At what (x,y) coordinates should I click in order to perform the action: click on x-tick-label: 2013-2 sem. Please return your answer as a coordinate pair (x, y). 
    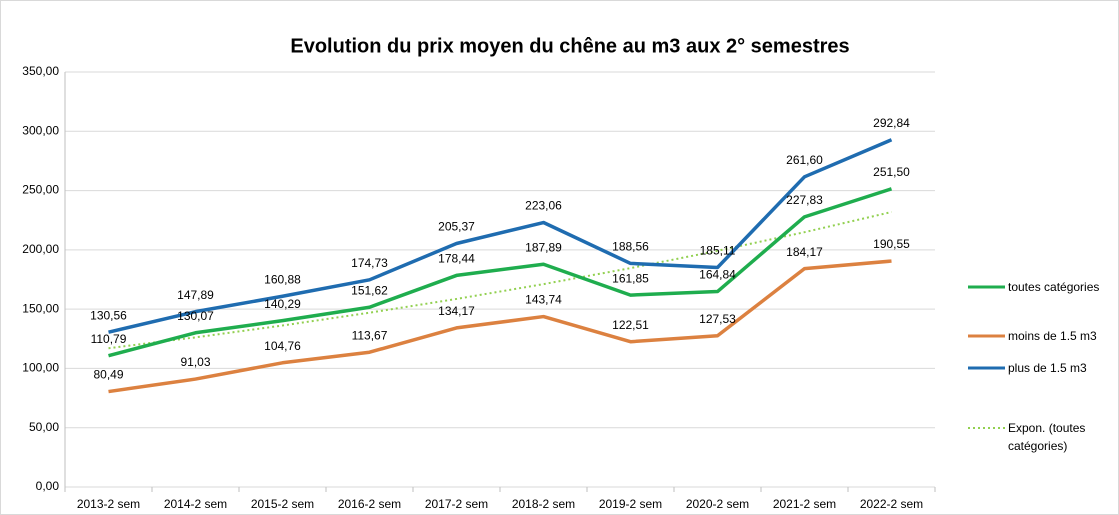
    Looking at the image, I should click on (108, 504).